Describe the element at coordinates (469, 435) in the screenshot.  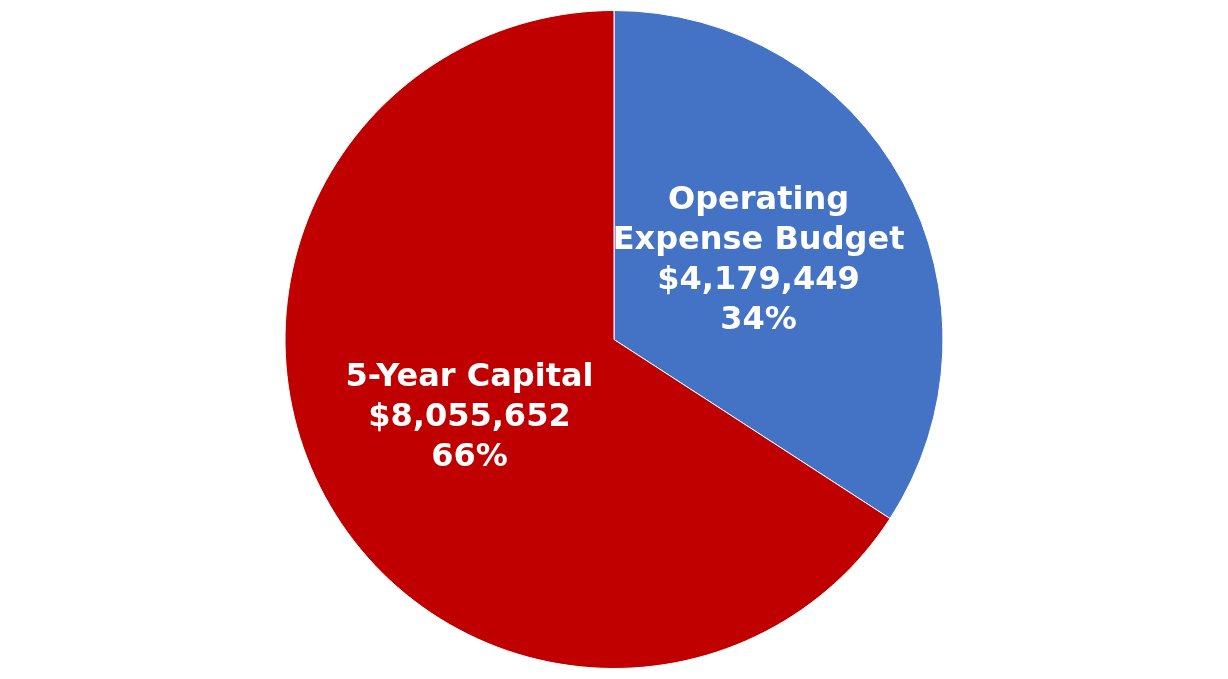
I see `data-label: $8,055,652 66%` at that location.